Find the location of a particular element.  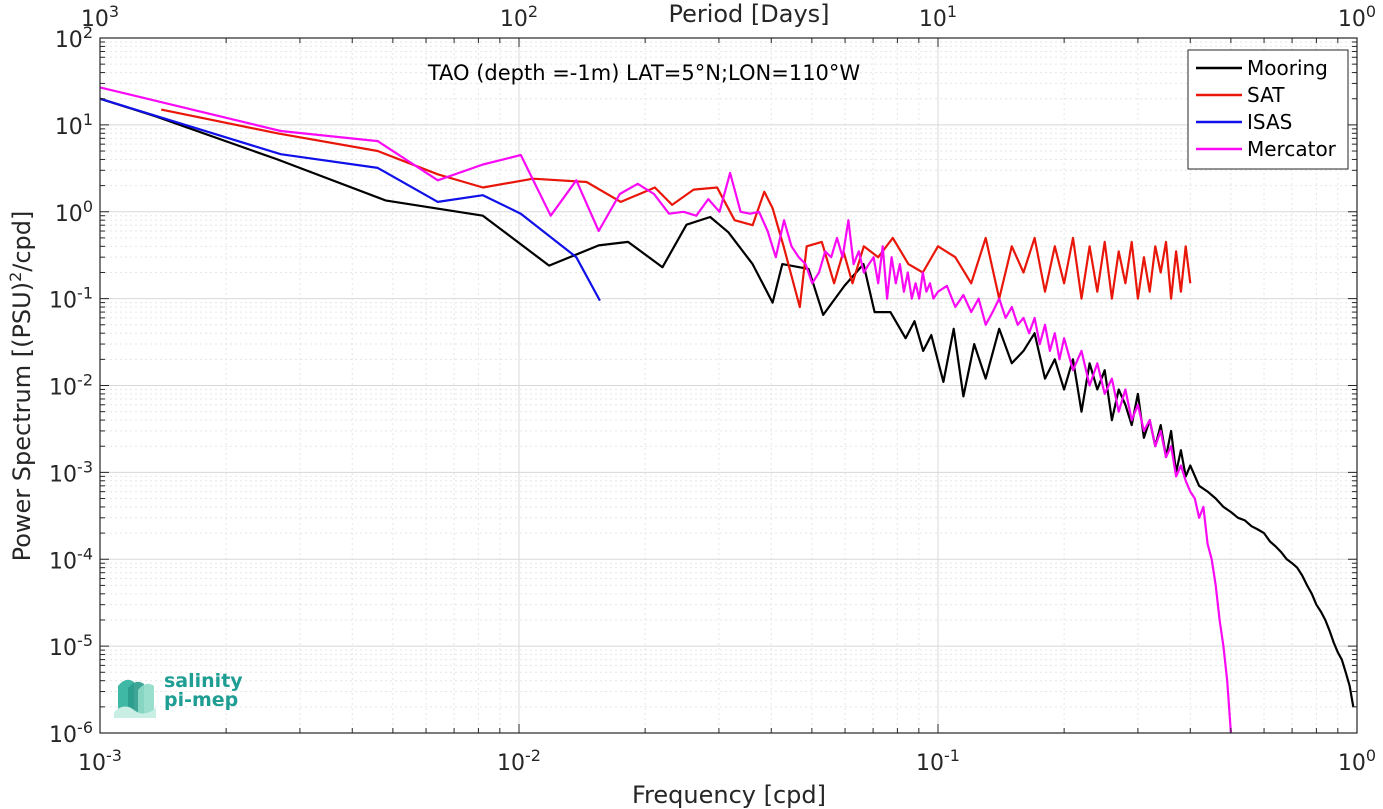

top-x-tick-label: 10¹ is located at coordinates (938, 17).